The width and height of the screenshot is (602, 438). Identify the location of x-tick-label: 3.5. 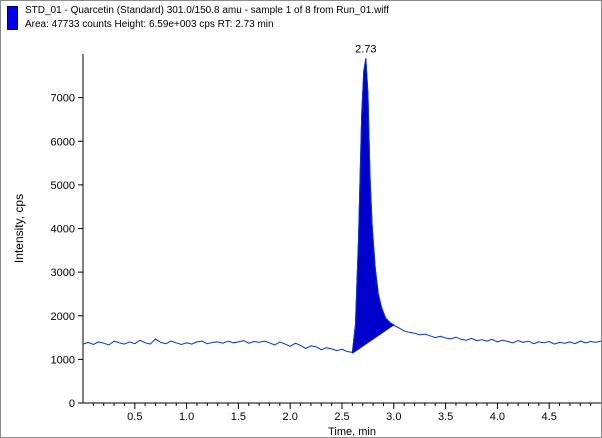
(445, 417).